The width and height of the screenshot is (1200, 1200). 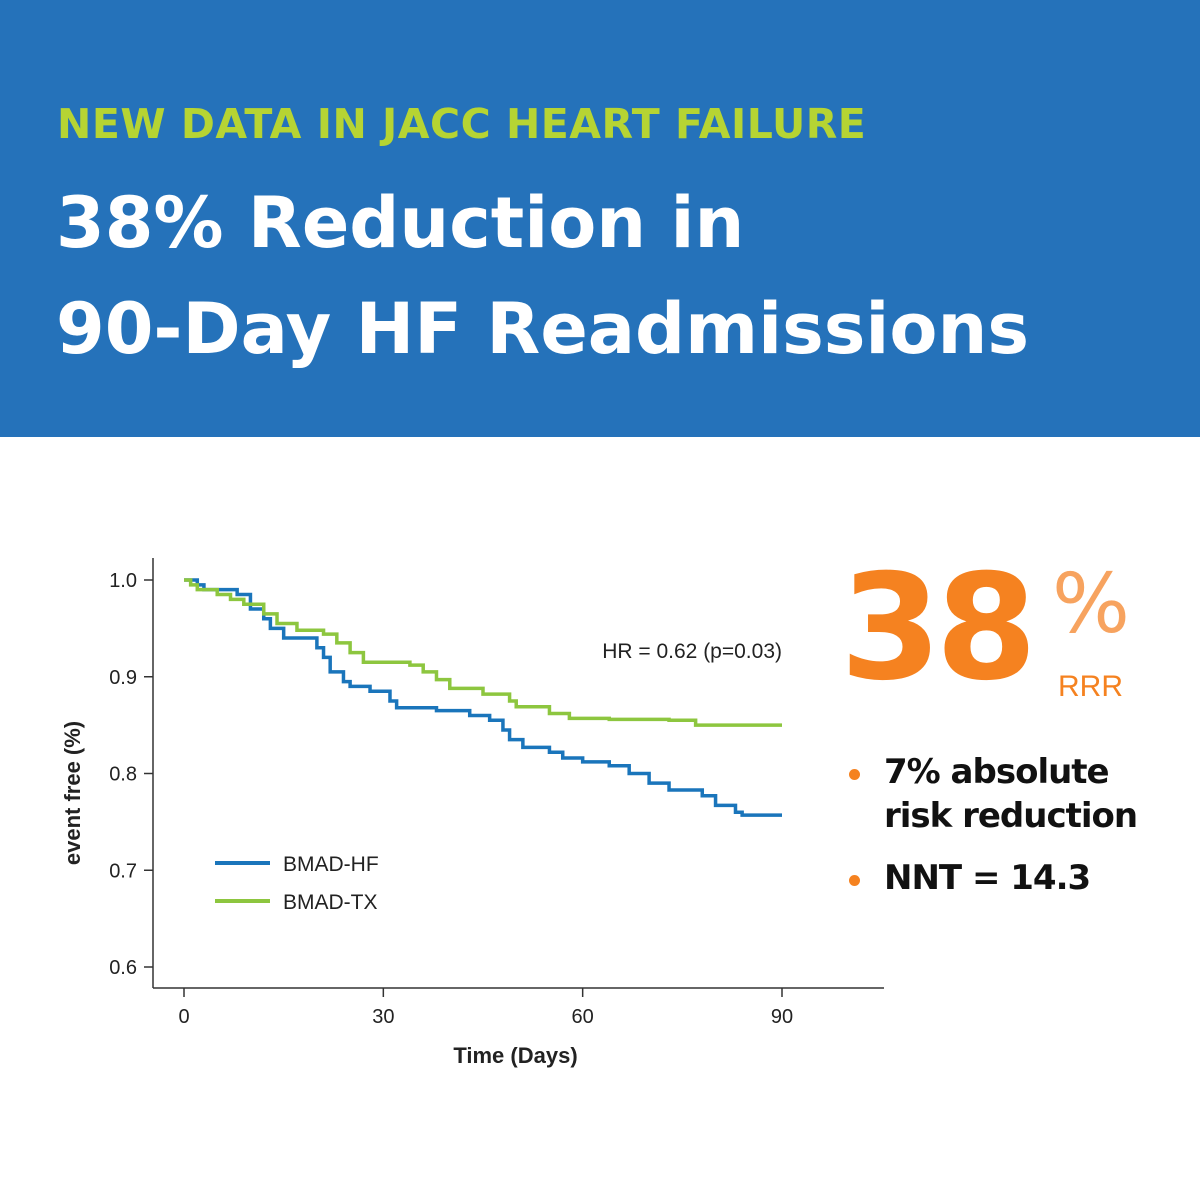 What do you see at coordinates (72, 793) in the screenshot?
I see `y-axis-label: event free (%)` at bounding box center [72, 793].